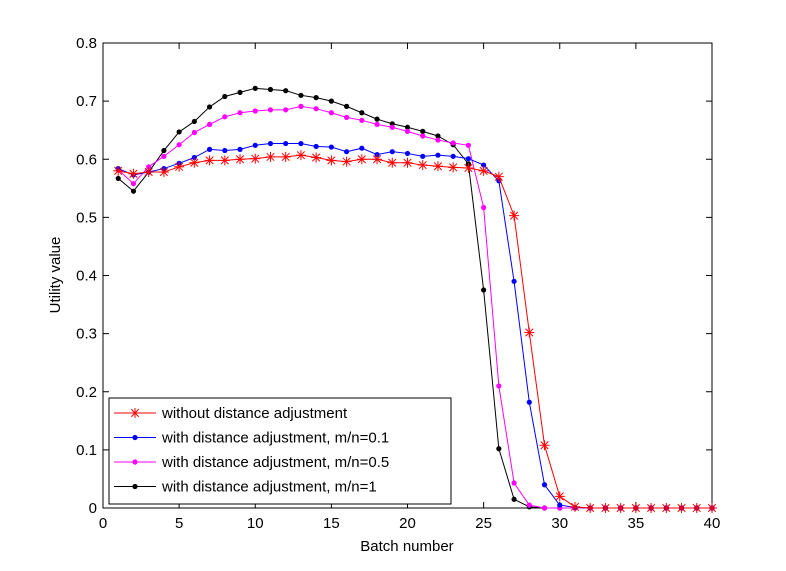 This screenshot has height=571, width=786. Describe the element at coordinates (559, 523) in the screenshot. I see `x-tick-label: 30` at that location.